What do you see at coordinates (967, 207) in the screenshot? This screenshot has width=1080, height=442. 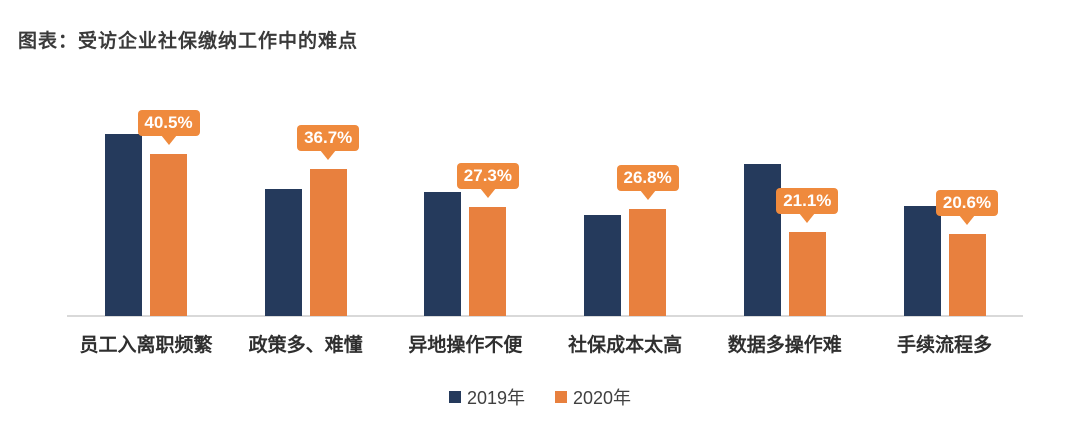 I see `data-label-callout-6: 20.6%` at bounding box center [967, 207].